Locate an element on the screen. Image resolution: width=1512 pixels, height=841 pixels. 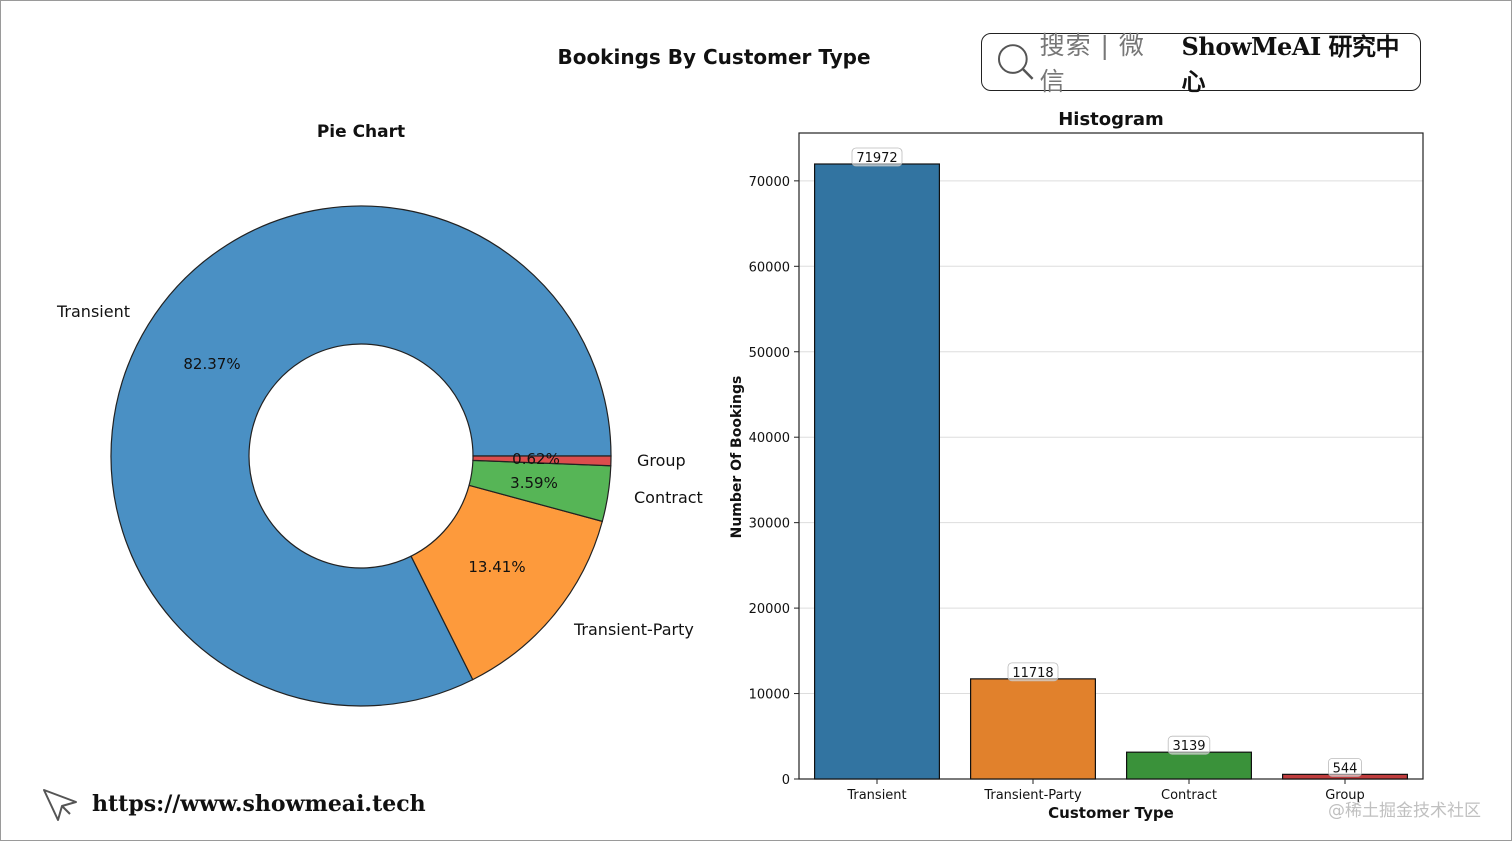
x-tick-label-group: Group is located at coordinates (1345, 795).